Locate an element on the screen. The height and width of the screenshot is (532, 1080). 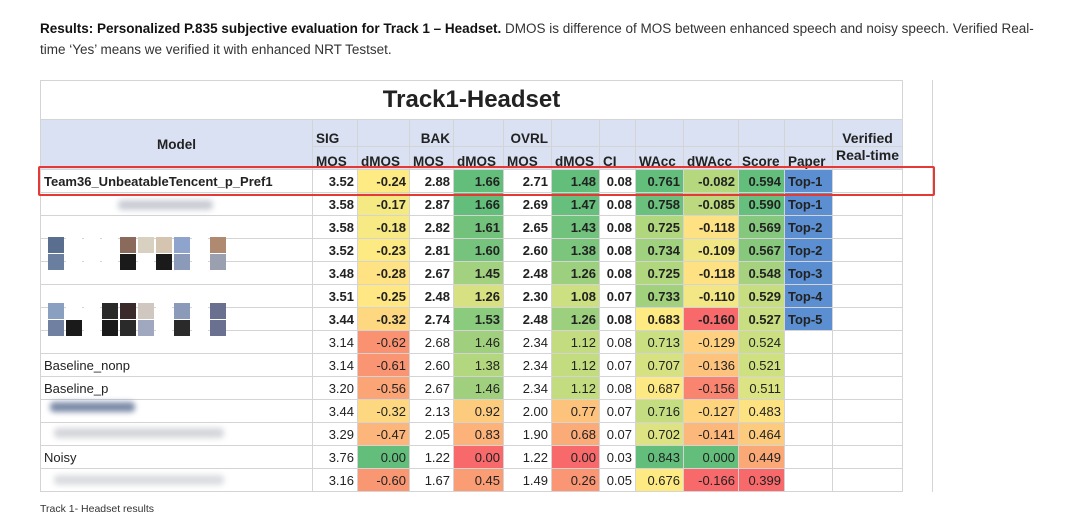
value-cell: 2.65 is located at coordinates (527, 227).